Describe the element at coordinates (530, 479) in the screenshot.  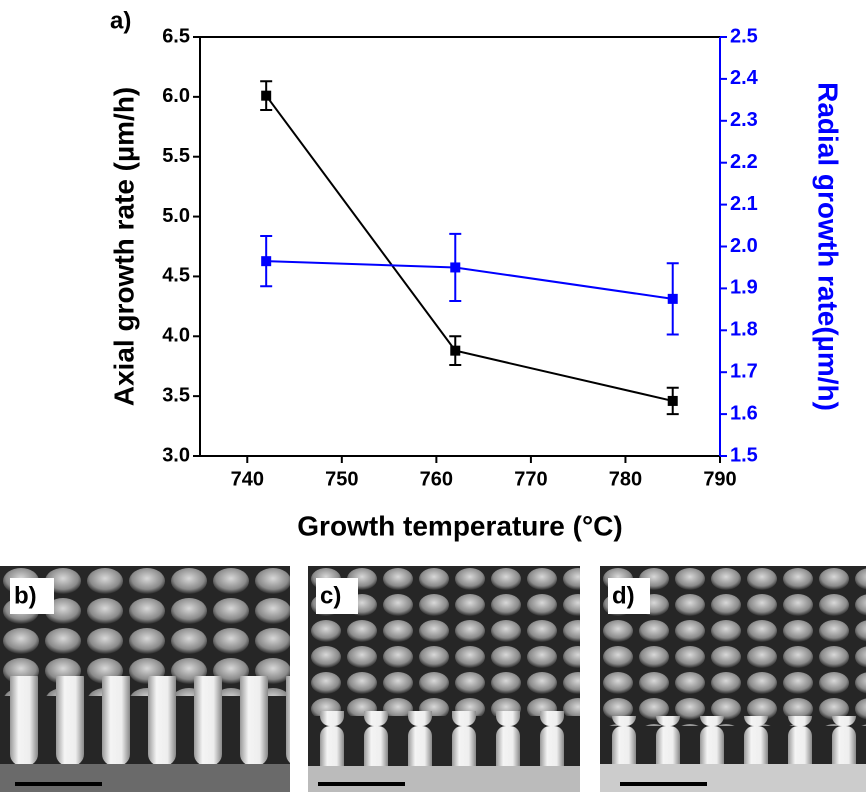
I see `x-tick-label: 770` at that location.